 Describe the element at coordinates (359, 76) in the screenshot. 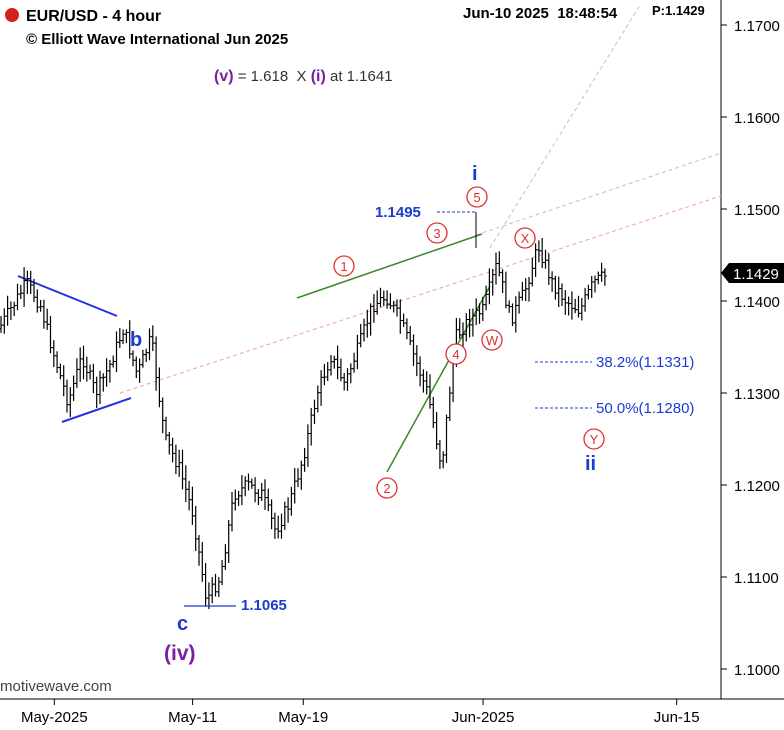

I see `note-text-b: at 1.1641` at that location.